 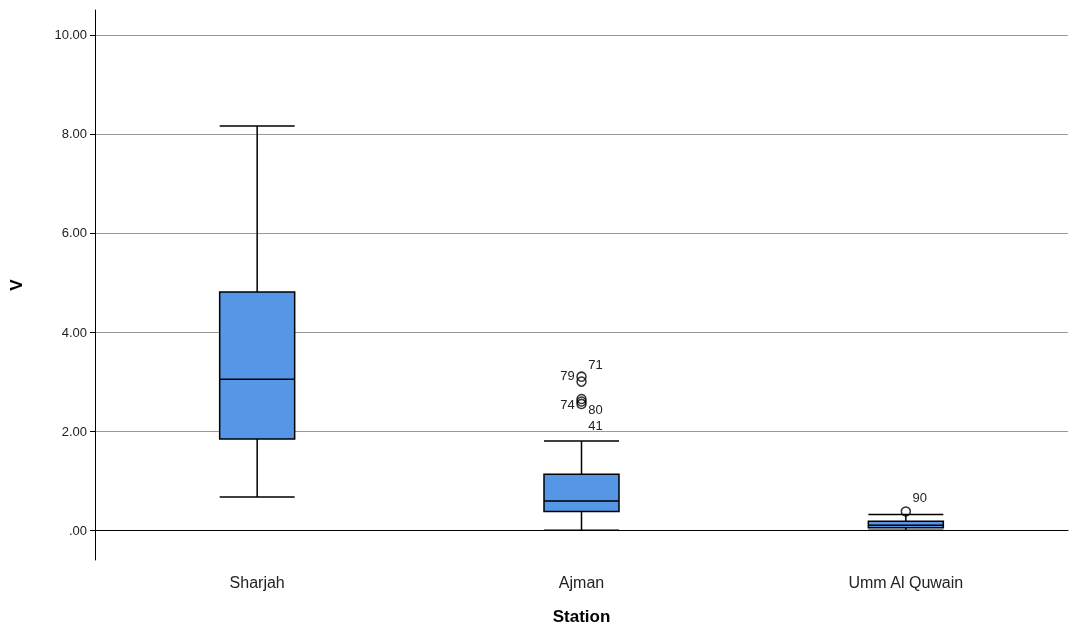 What do you see at coordinates (567, 405) in the screenshot?
I see `annotation: 74` at bounding box center [567, 405].